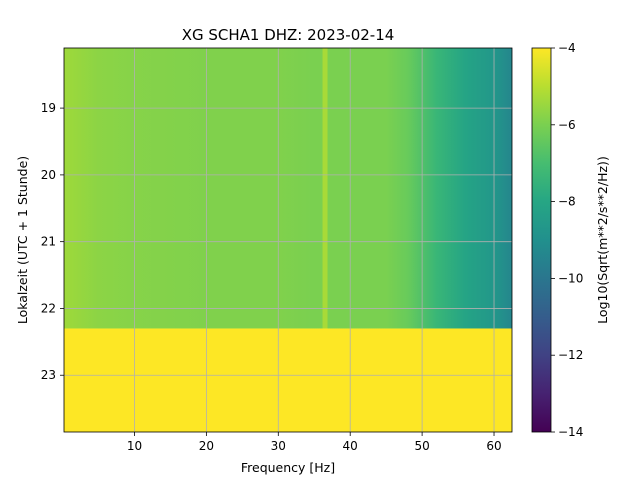 The height and width of the screenshot is (480, 640). What do you see at coordinates (206, 446) in the screenshot?
I see `x-tick-label: 20` at bounding box center [206, 446].